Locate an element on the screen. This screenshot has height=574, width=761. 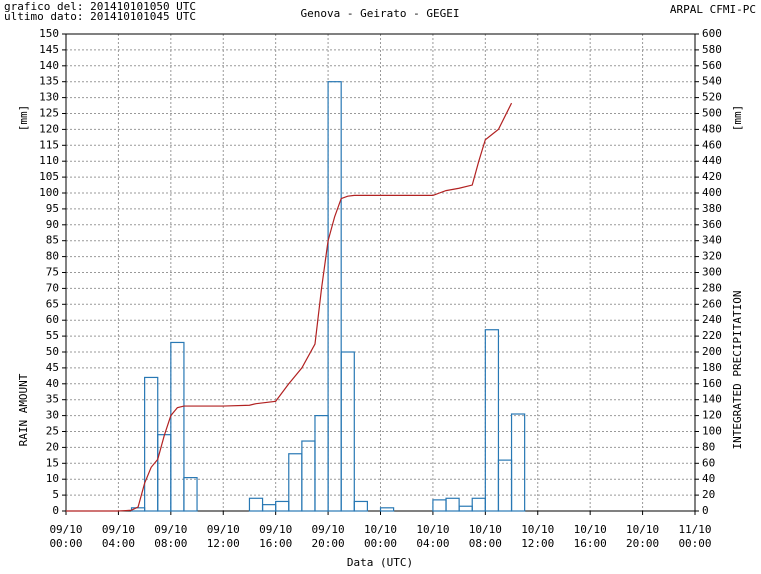
header-line: ultimo dato: 201410101045 UTC is located at coordinates (100, 16).